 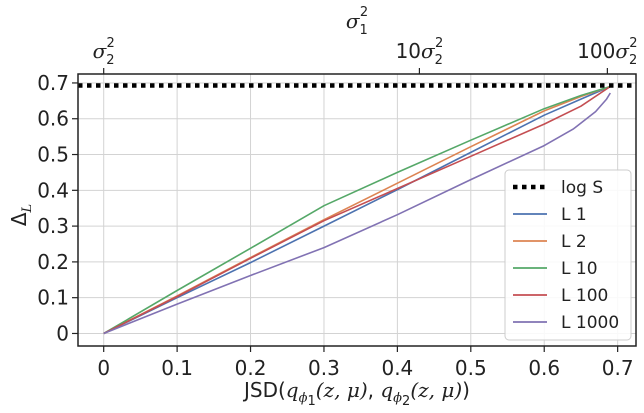 What do you see at coordinates (104, 52) in the screenshot?
I see `top-tick-label: σ22` at bounding box center [104, 52].